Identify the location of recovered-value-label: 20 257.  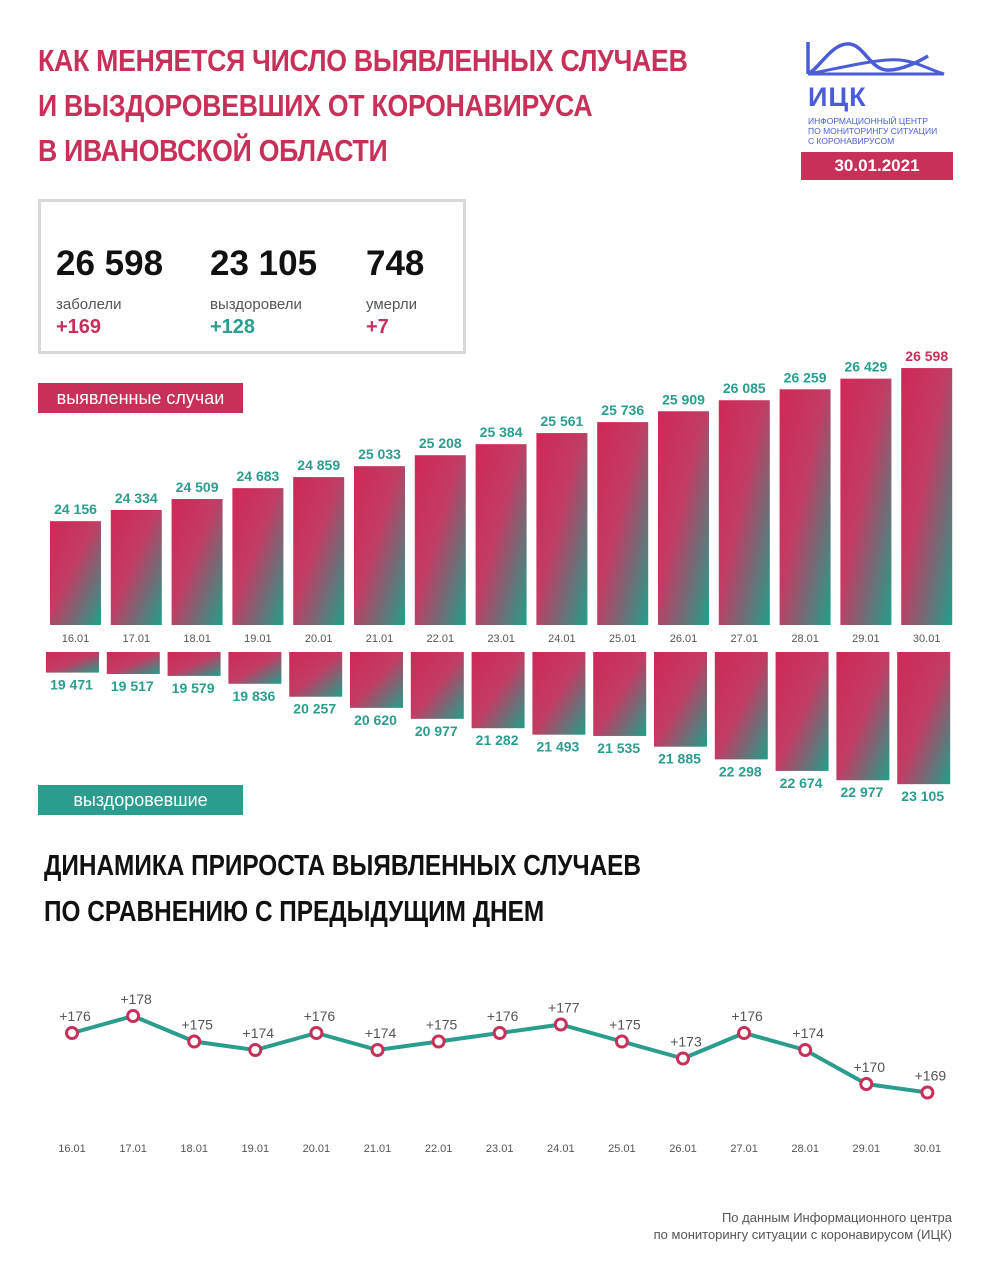
(314, 709).